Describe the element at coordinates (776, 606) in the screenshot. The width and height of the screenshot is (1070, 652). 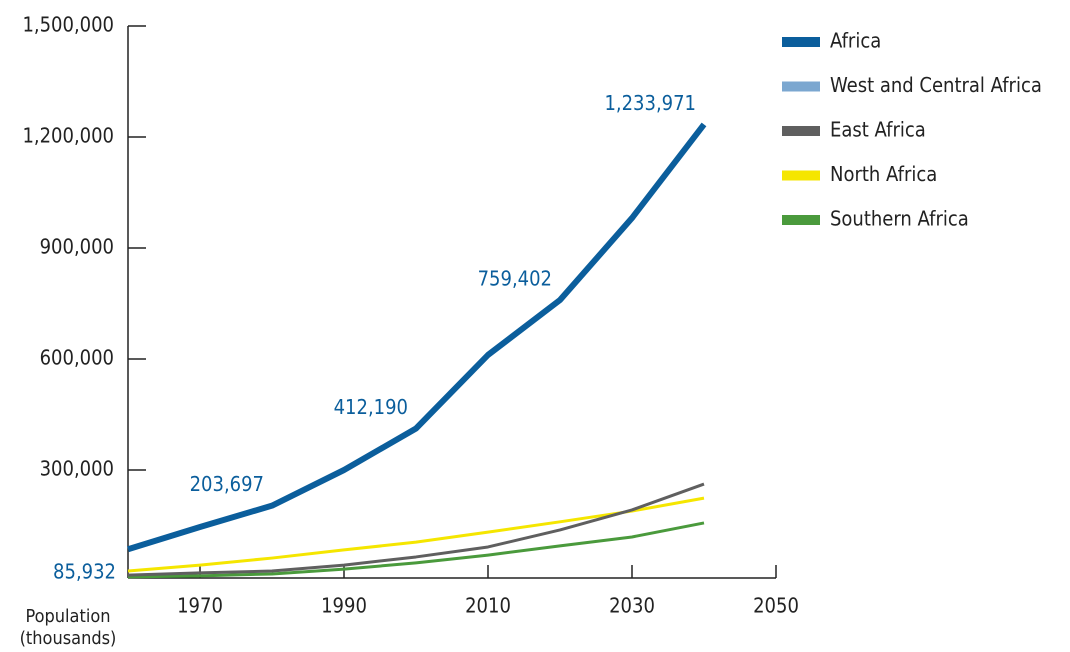
I see `x-tick-label: 2050` at that location.